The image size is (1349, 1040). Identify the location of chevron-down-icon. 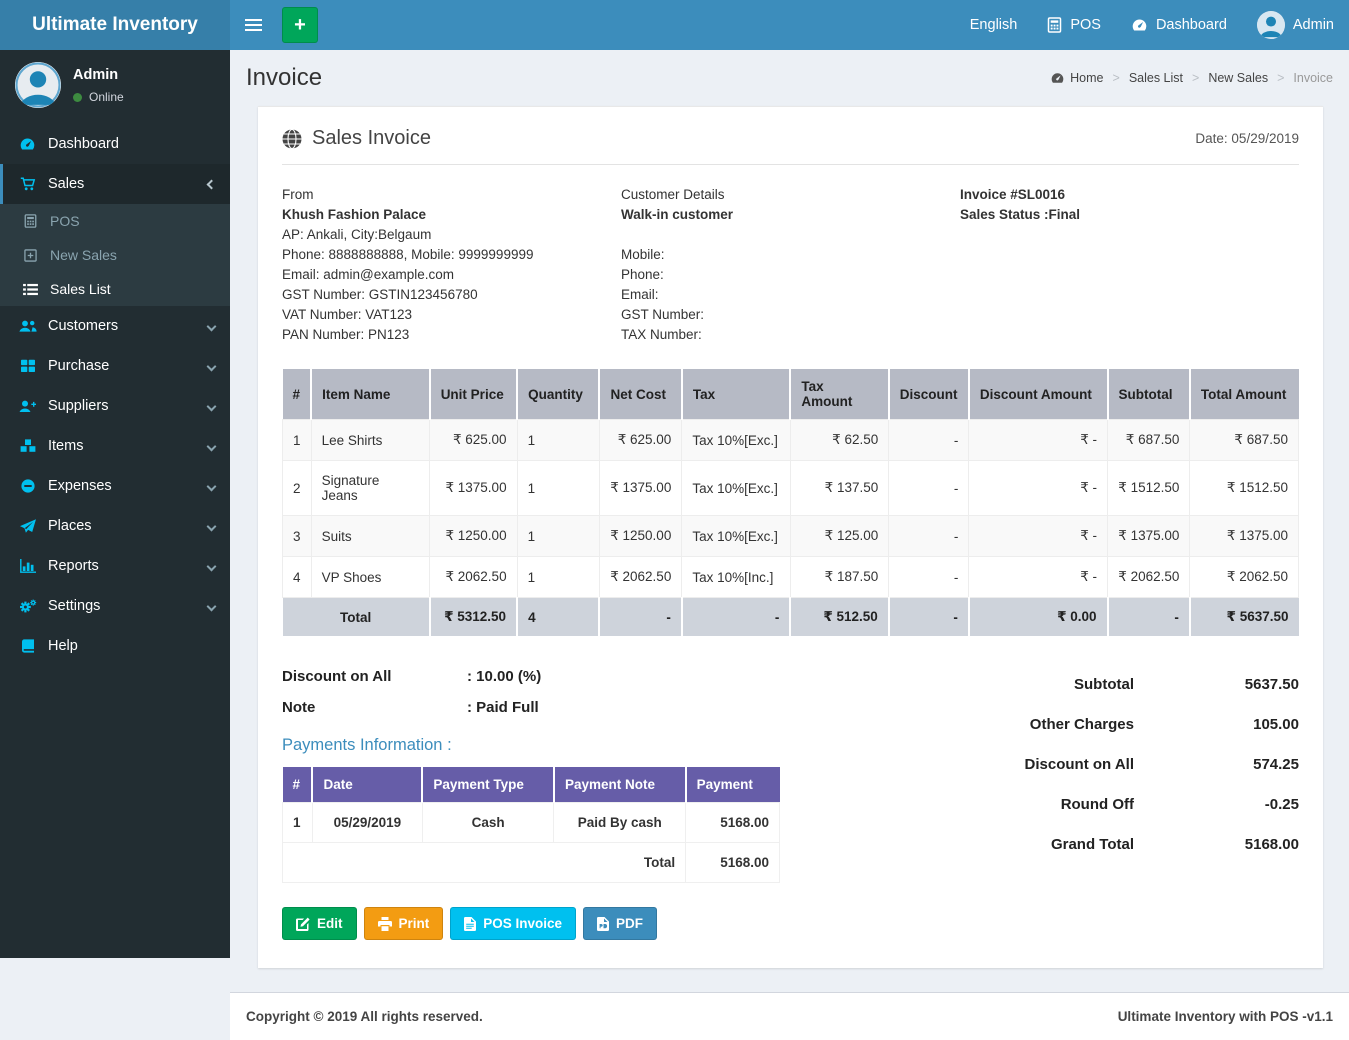
(212, 184).